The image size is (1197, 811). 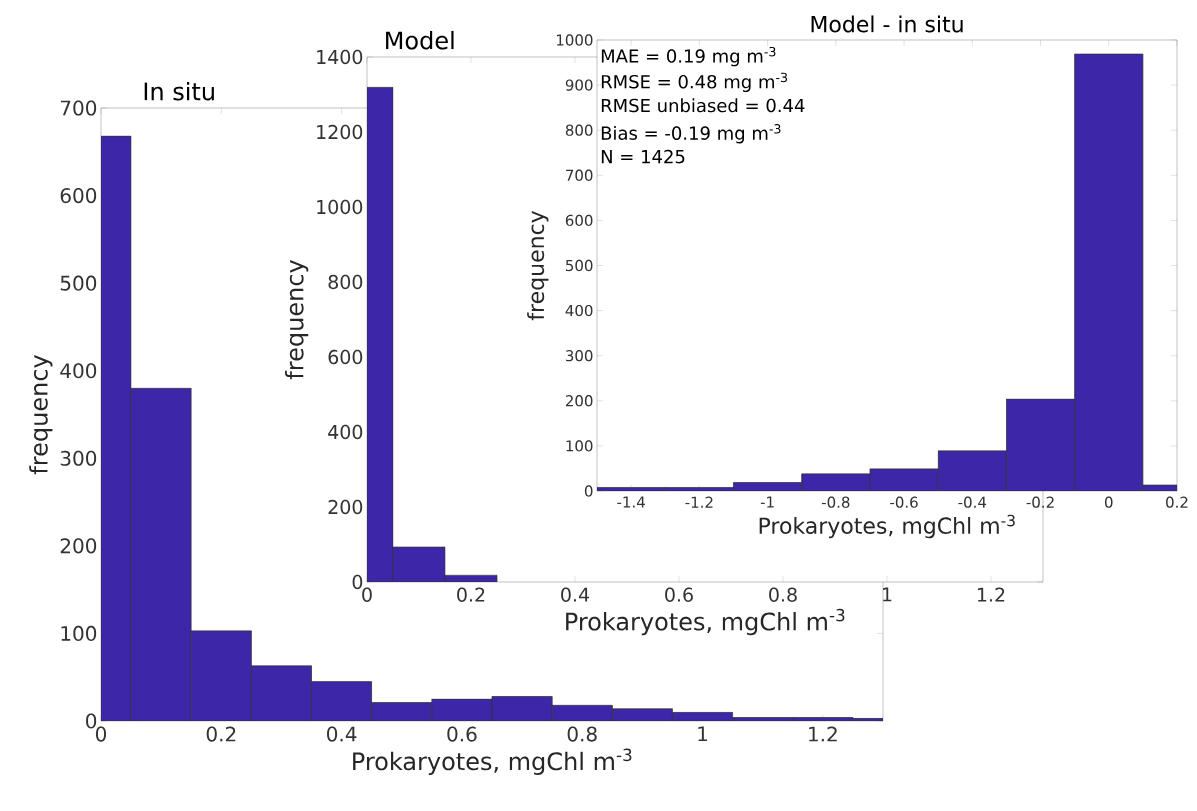 I want to click on x-tick-label: -0.8, so click(x=835, y=502).